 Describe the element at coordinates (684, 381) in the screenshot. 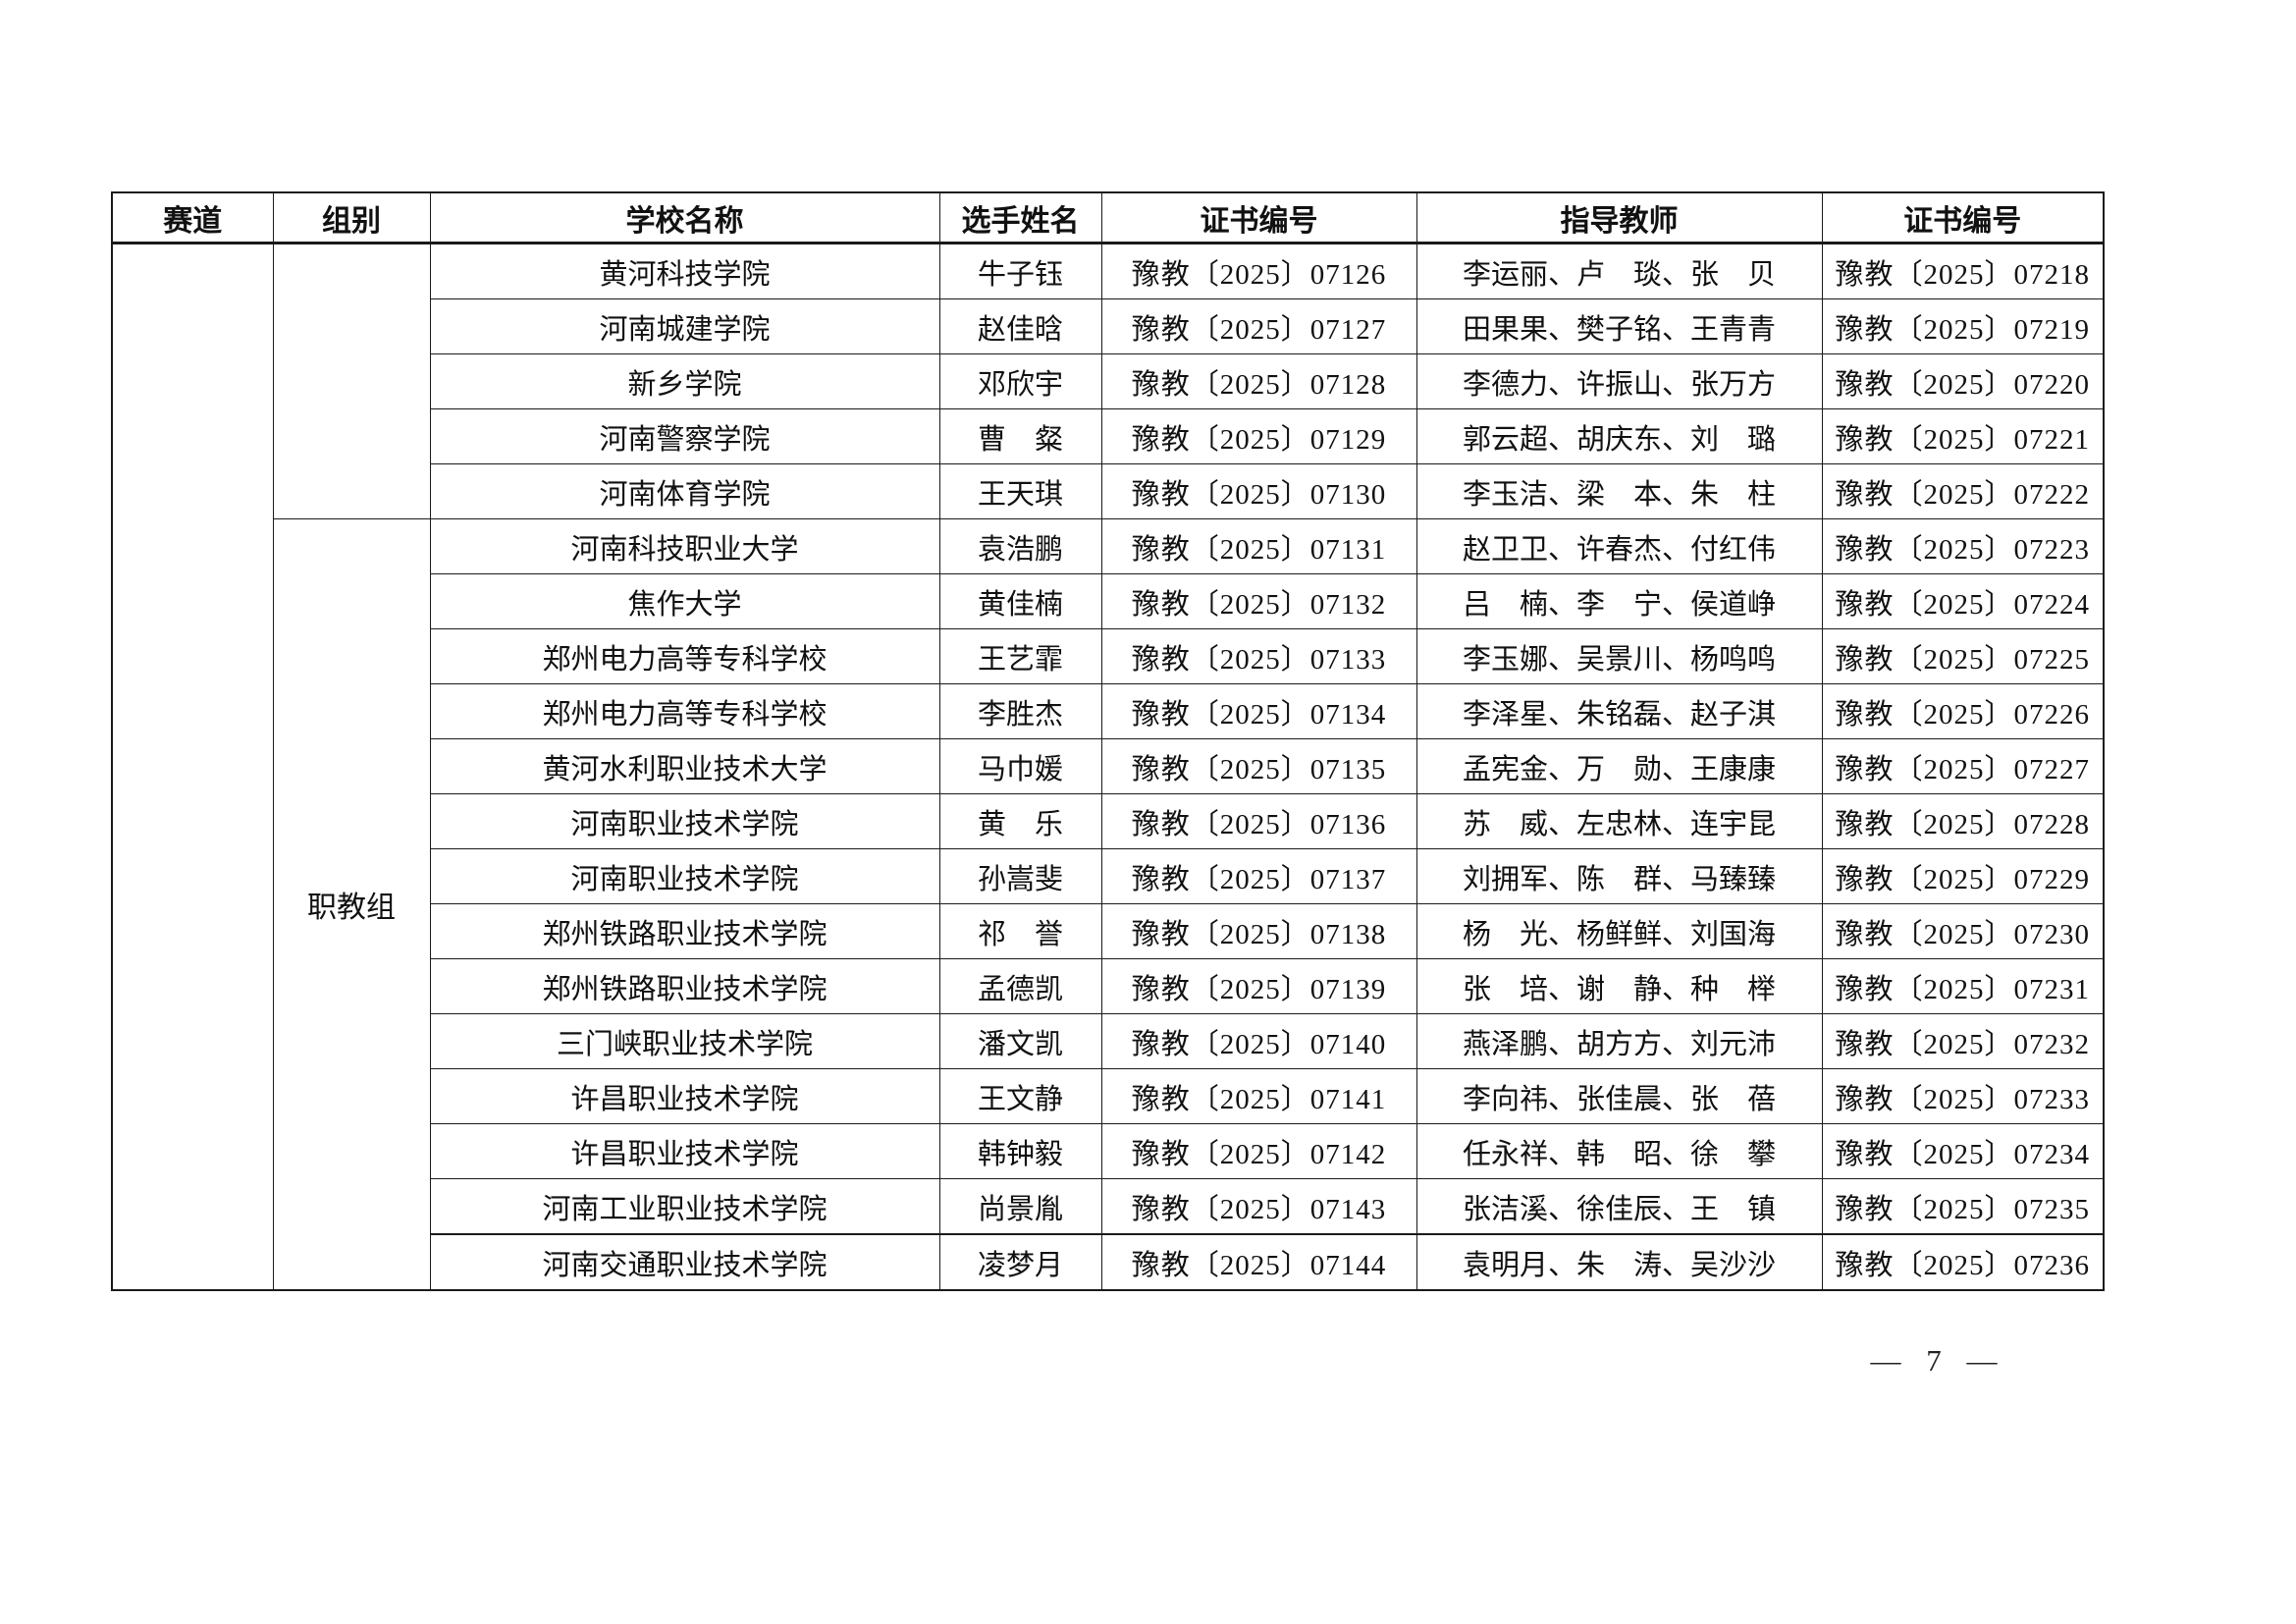

I see `school-cell: 新乡学院` at that location.